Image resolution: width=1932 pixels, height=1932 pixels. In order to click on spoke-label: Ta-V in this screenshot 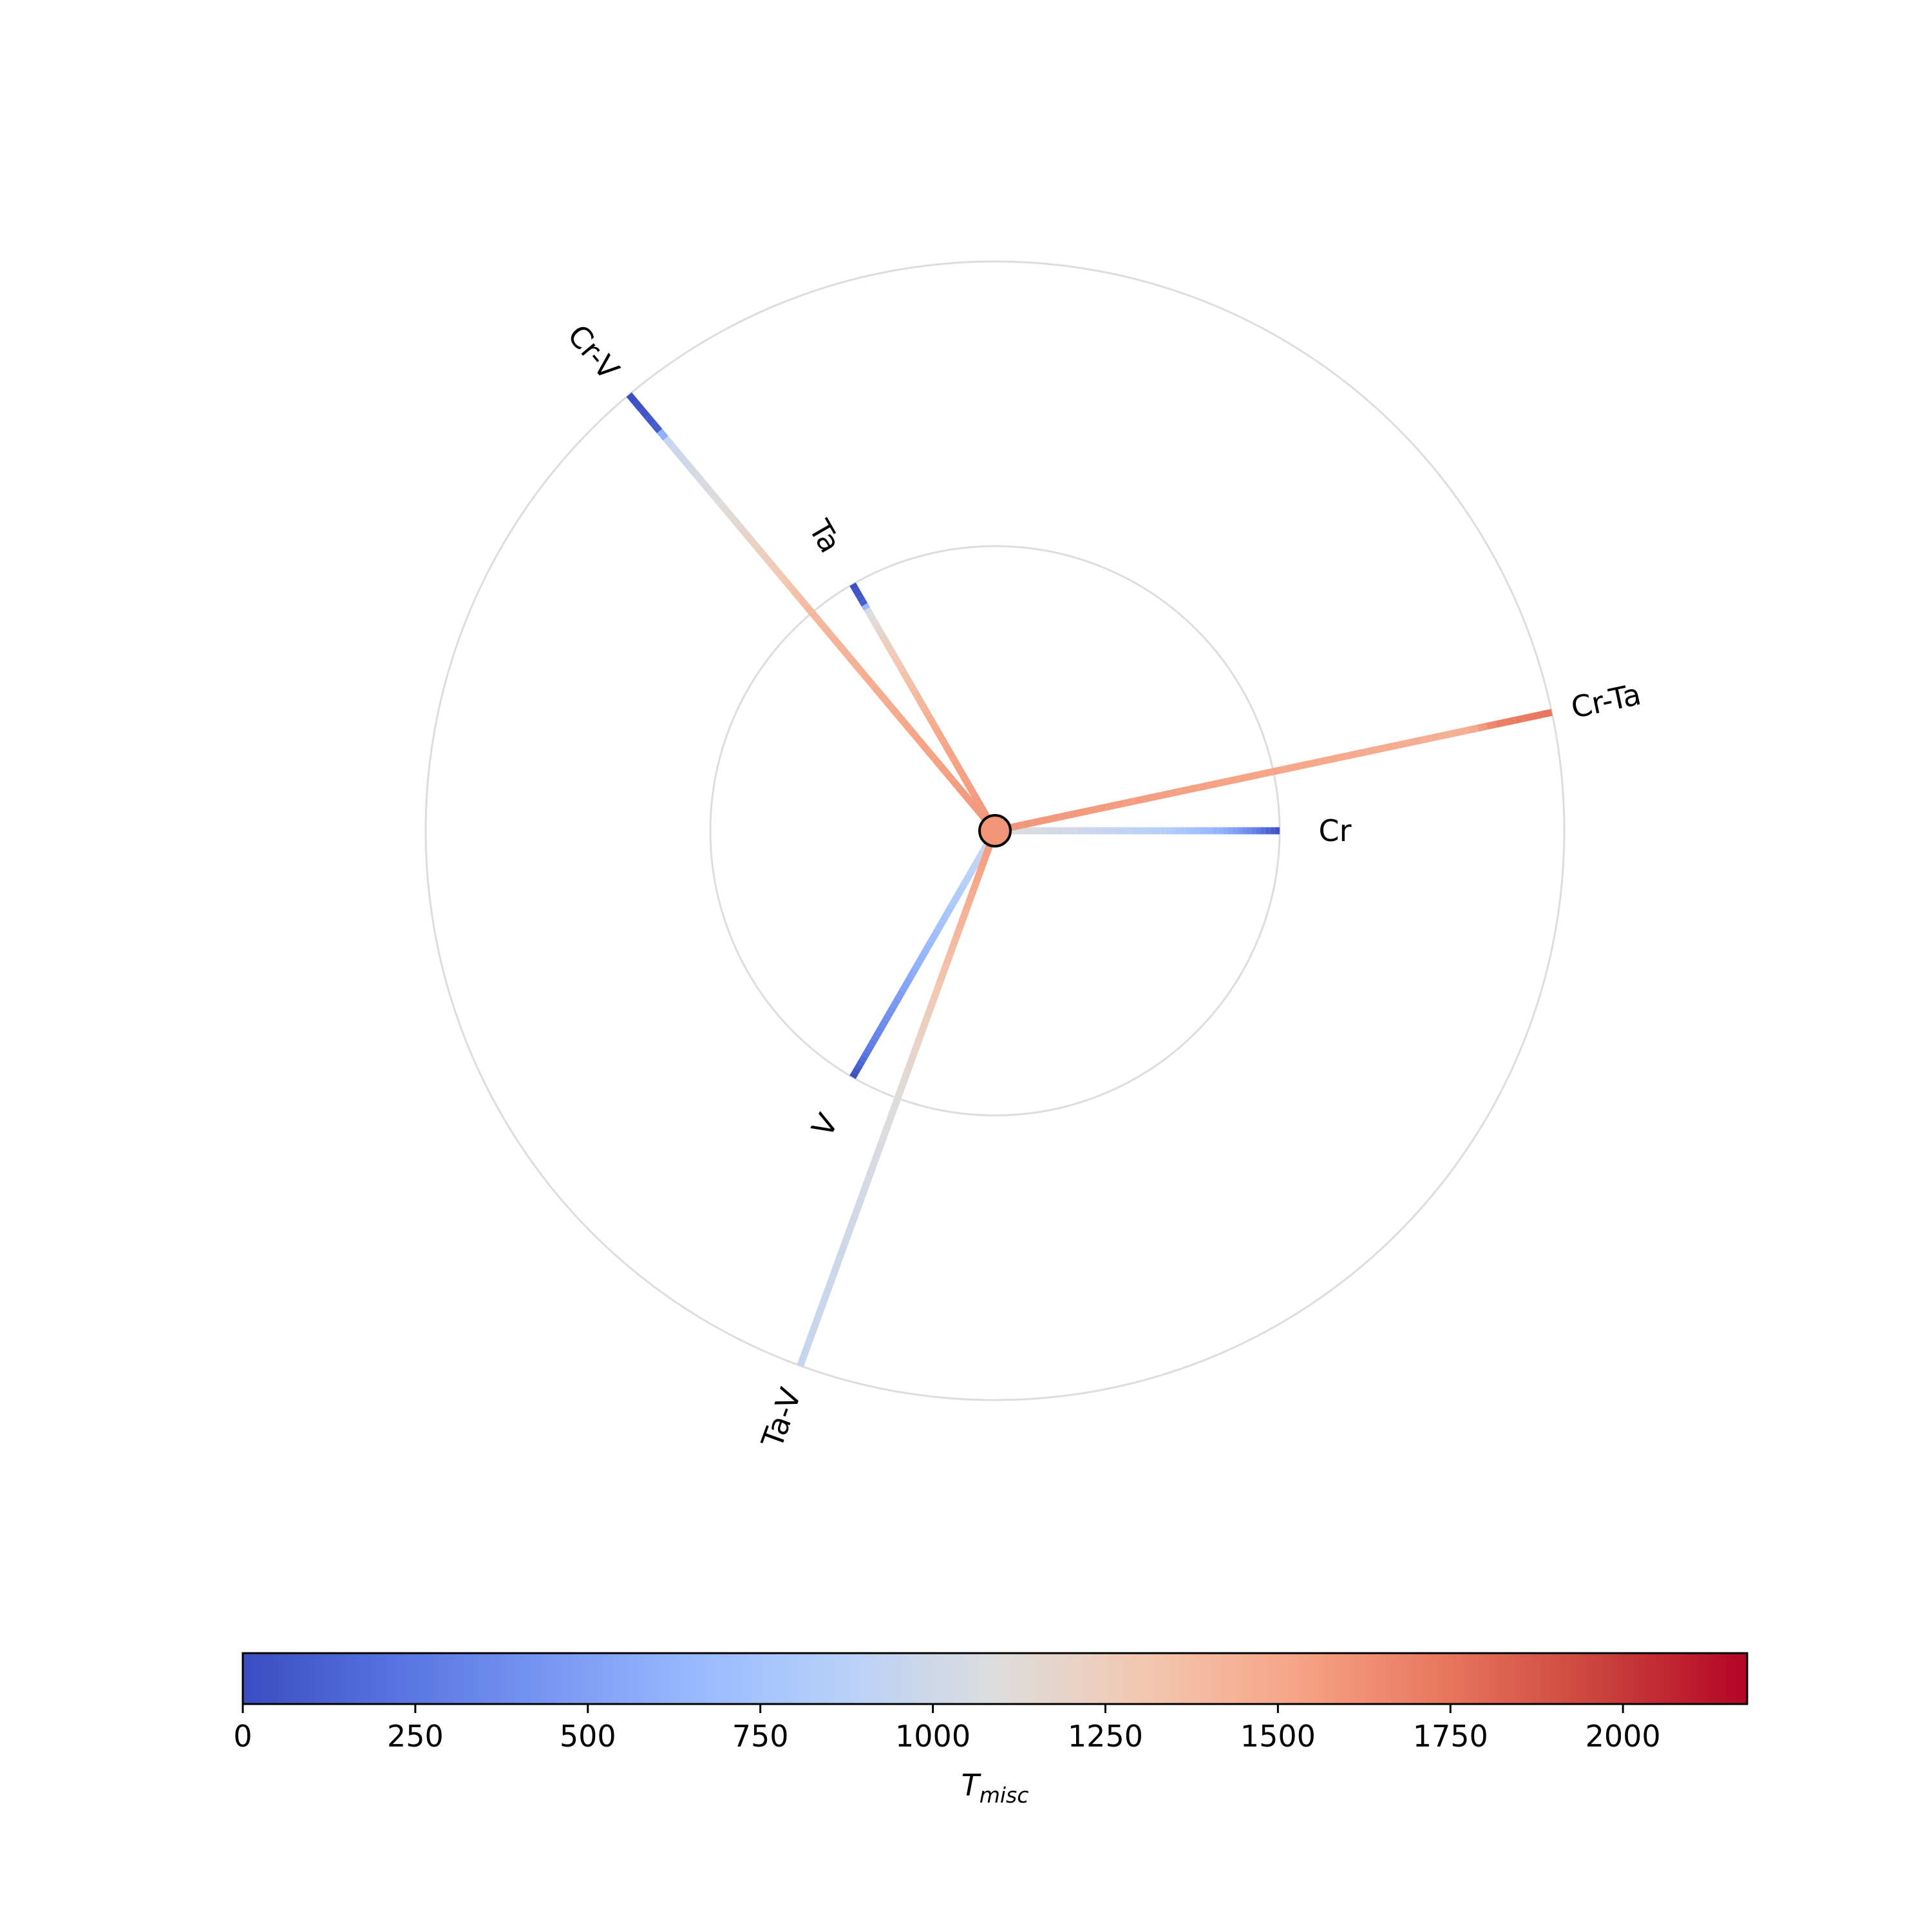, I will do `click(781, 1418)`.